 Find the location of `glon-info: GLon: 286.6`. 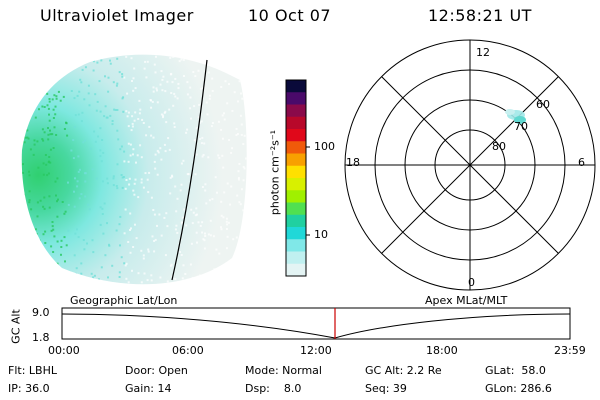

glon-info: GLon: 286.6 is located at coordinates (518, 388).